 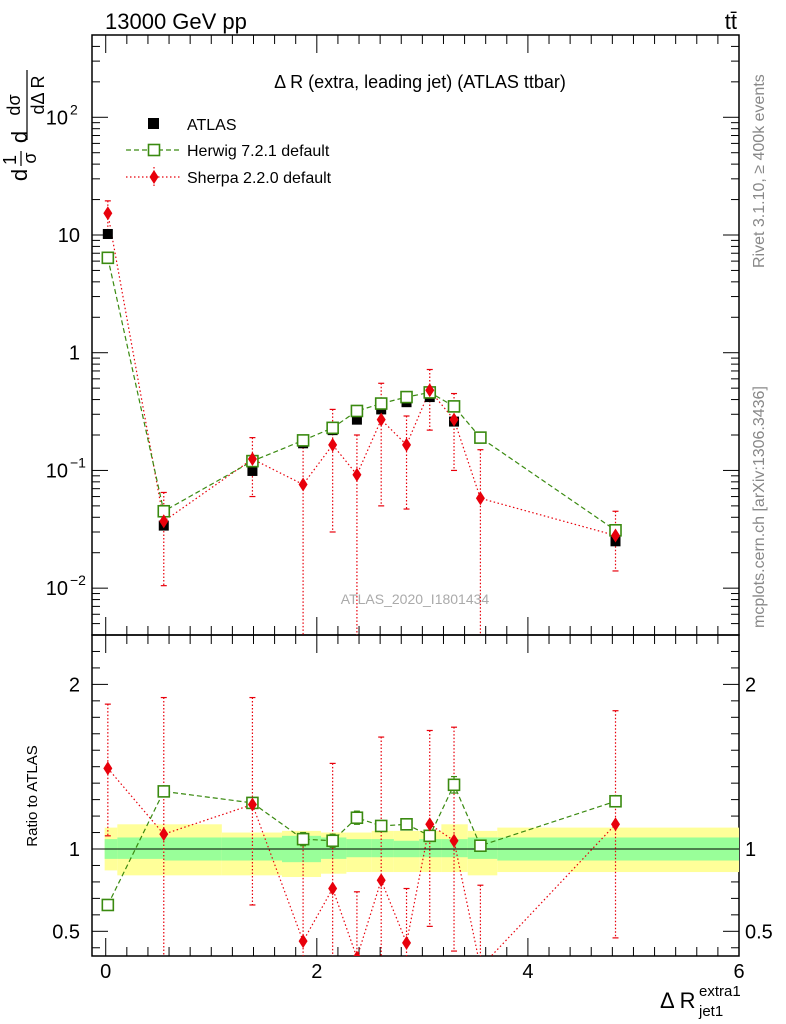 I want to click on legend-label-atlas: ATLAS, so click(x=212, y=125).